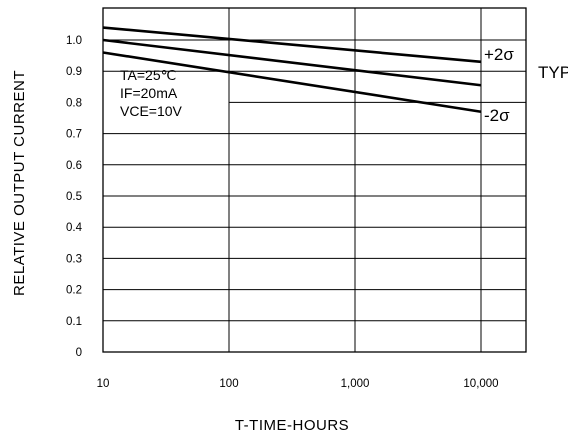  Describe the element at coordinates (74, 135) in the screenshot. I see `y-tick-label: 0.7` at that location.